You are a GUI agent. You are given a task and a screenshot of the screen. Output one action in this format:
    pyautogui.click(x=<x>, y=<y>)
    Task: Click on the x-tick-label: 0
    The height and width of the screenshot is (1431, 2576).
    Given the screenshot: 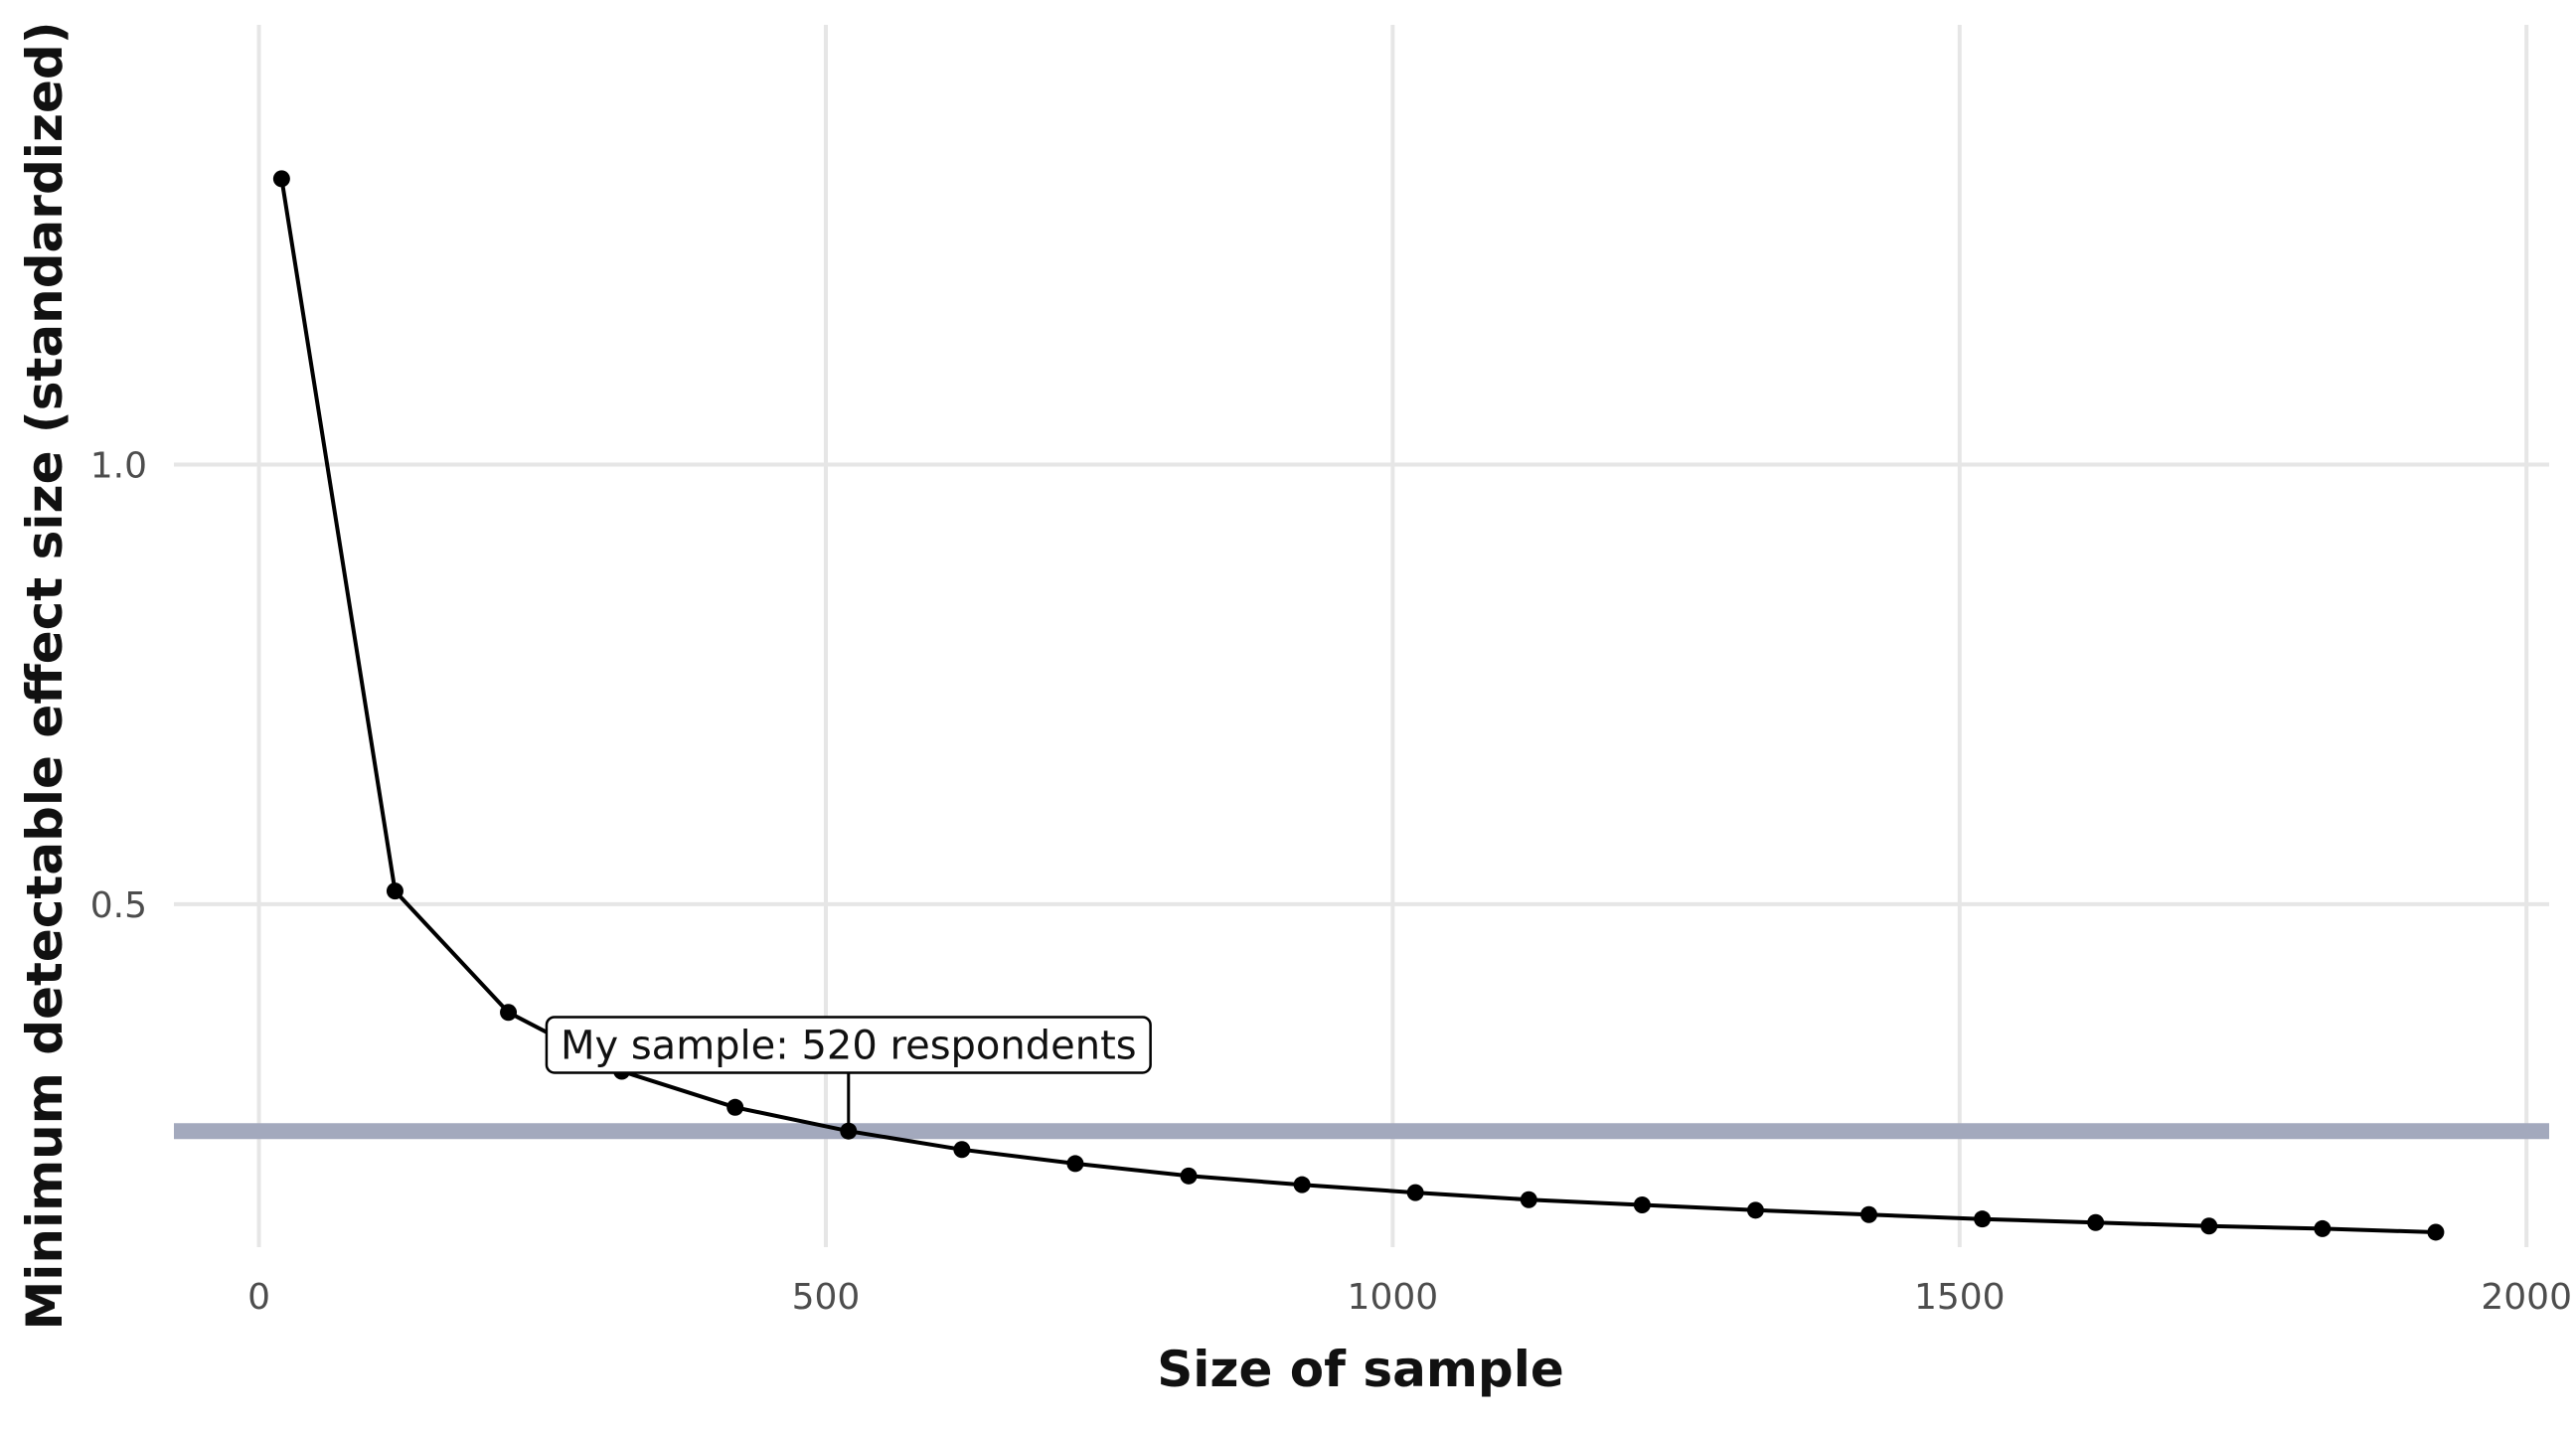 What is the action you would take?
    pyautogui.click(x=258, y=1298)
    